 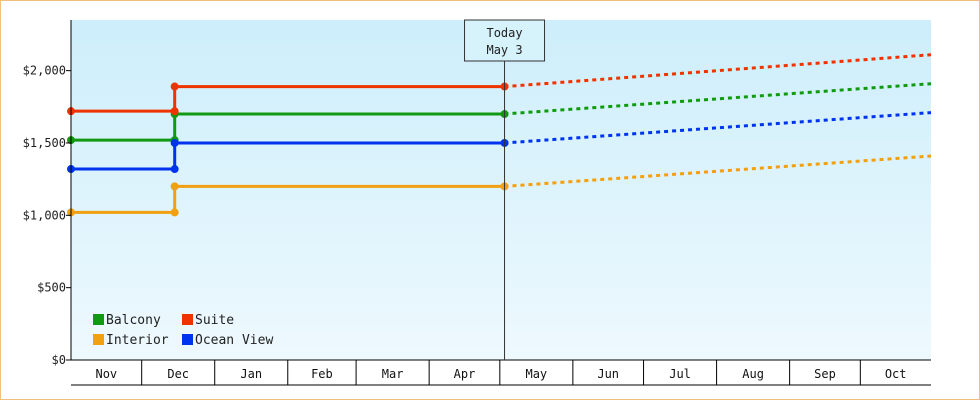 What do you see at coordinates (137, 340) in the screenshot?
I see `legend-label: Interior` at bounding box center [137, 340].